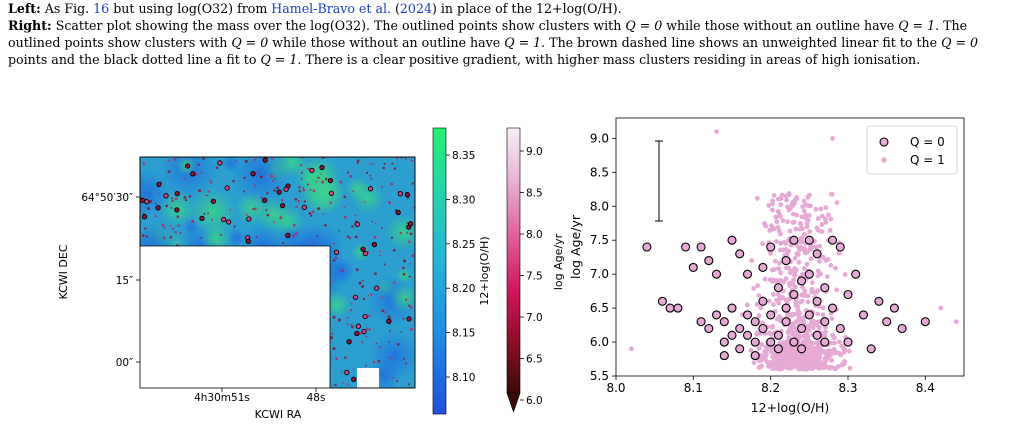  What do you see at coordinates (615, 388) in the screenshot?
I see `scatter-x-tick: 8.0` at bounding box center [615, 388].